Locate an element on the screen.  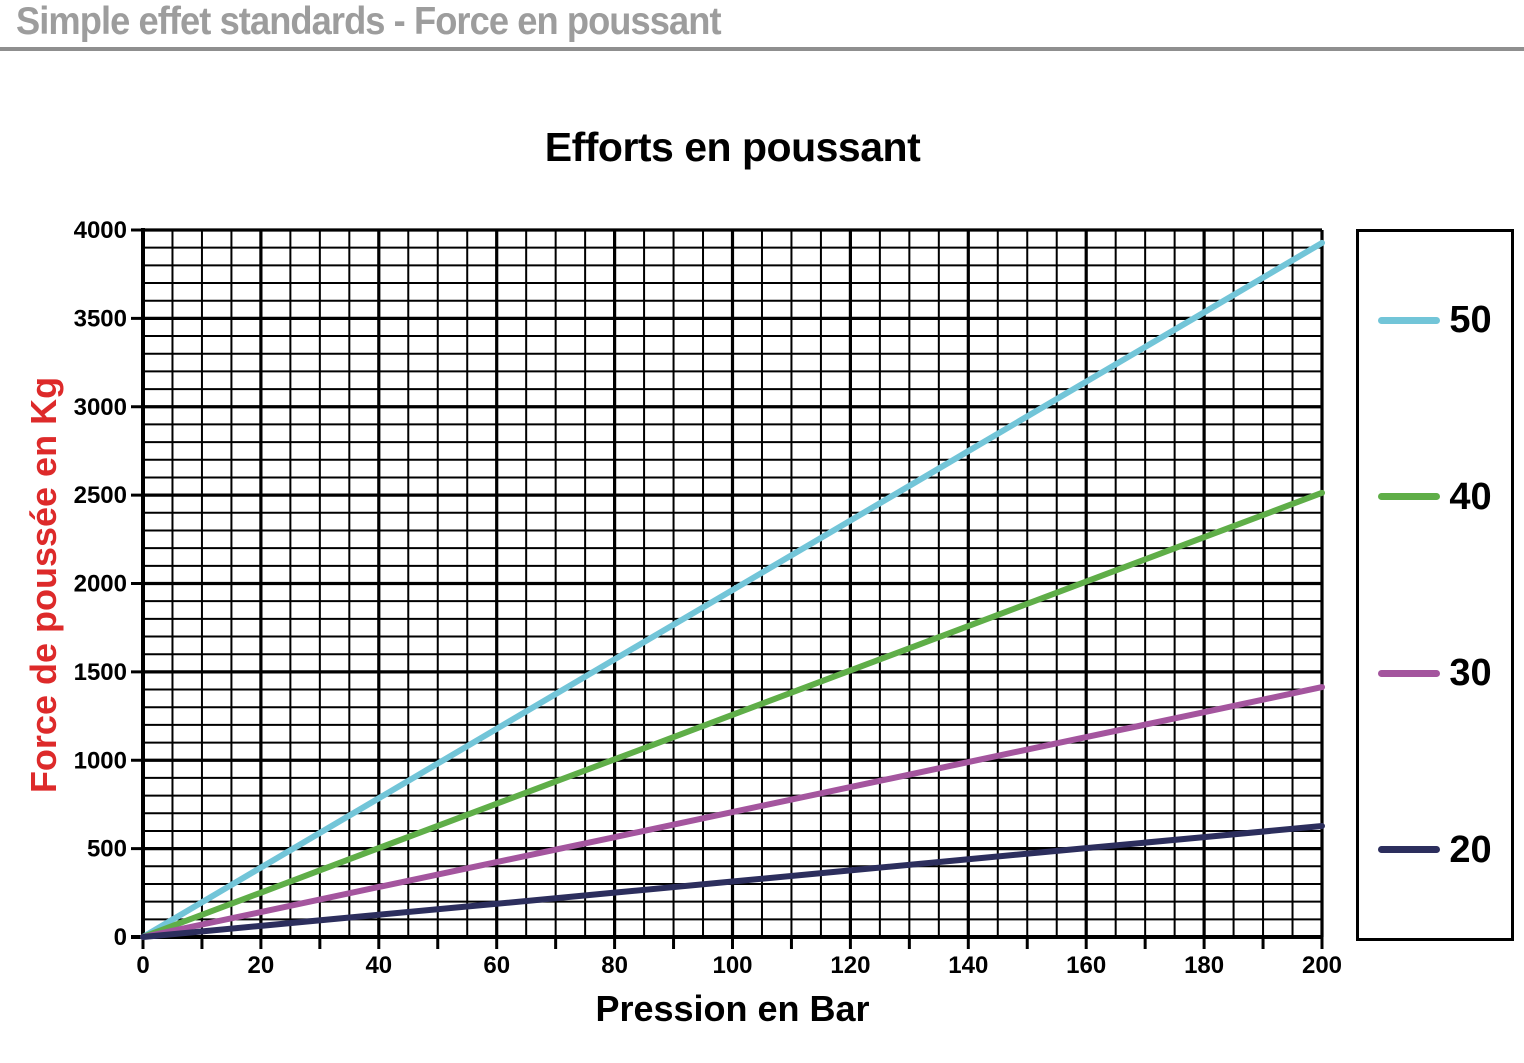
x-tick-label: 200 is located at coordinates (1322, 965).